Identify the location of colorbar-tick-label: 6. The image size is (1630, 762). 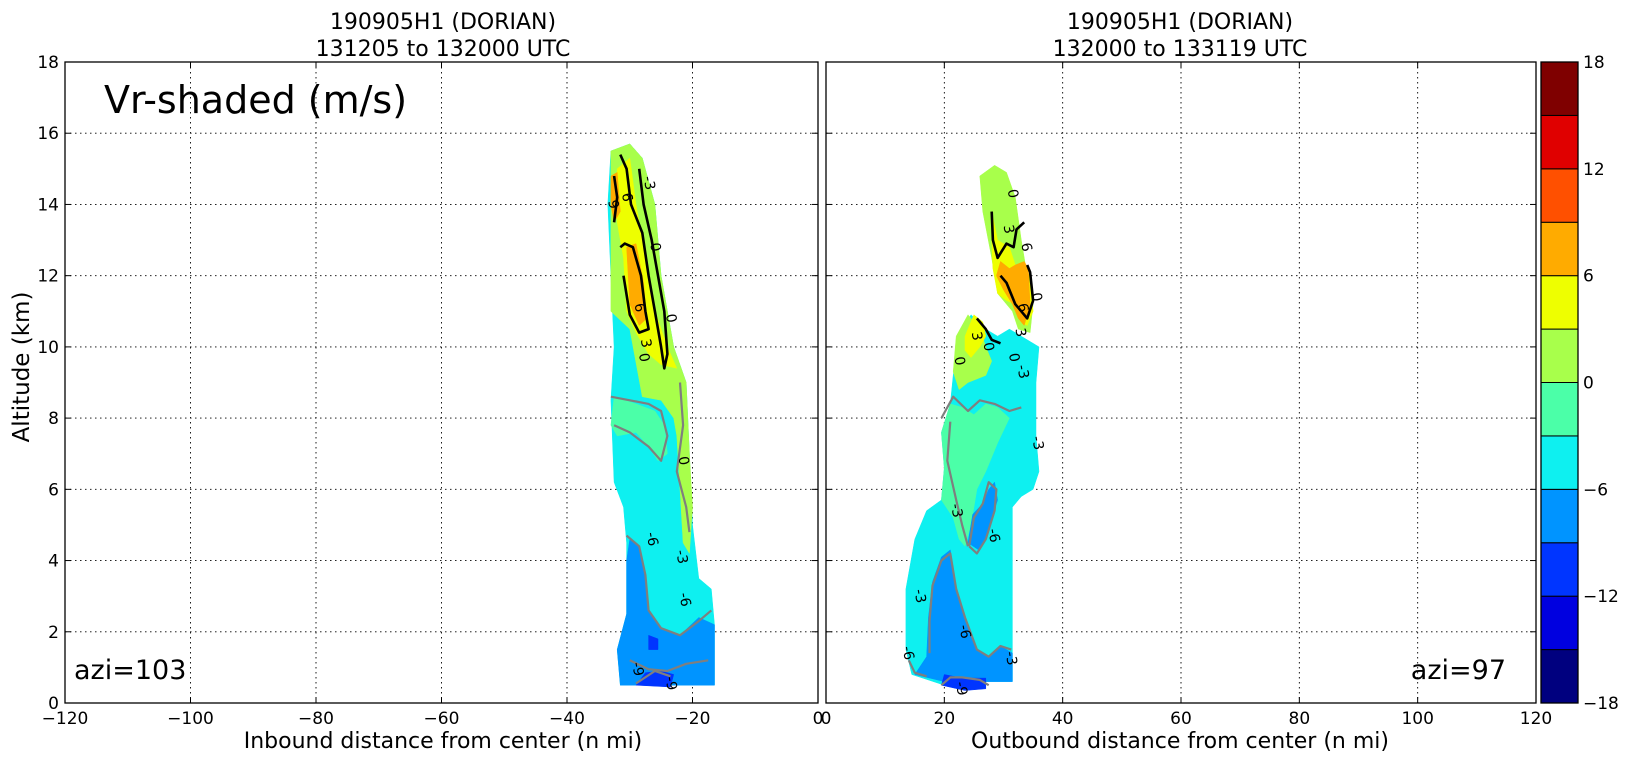
(1588, 277).